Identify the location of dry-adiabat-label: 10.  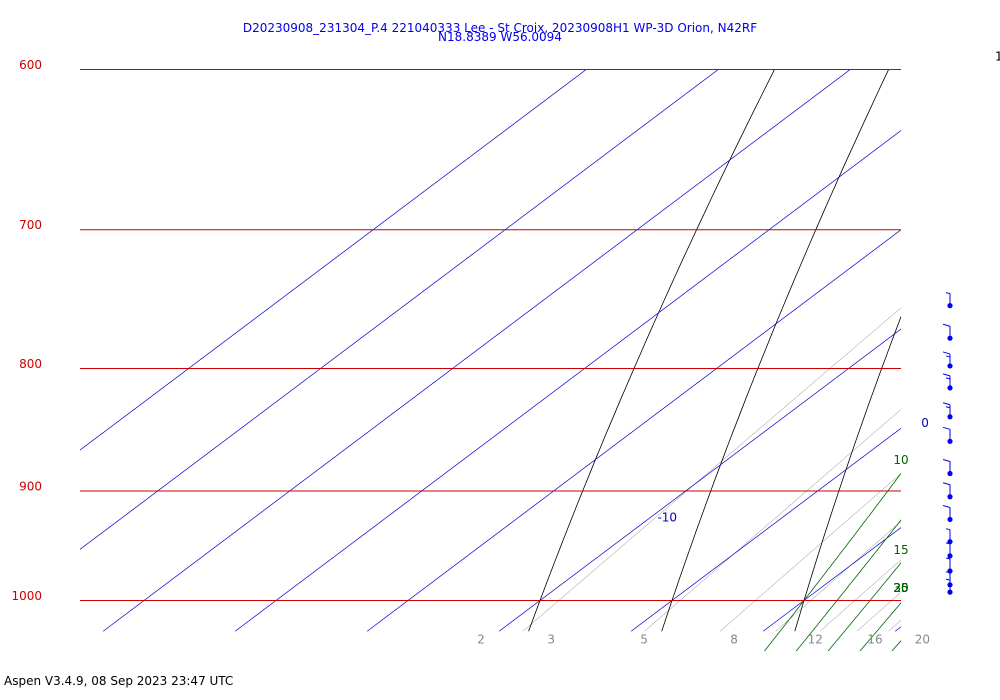
(997, 57).